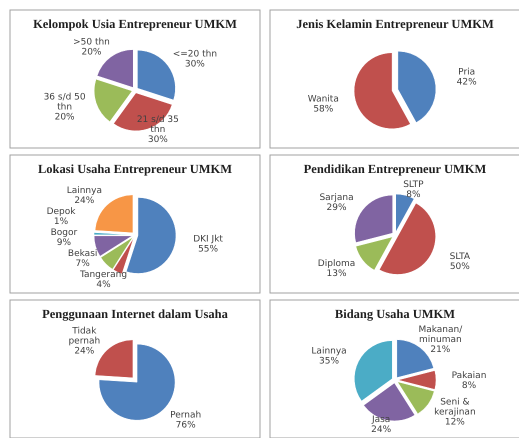 The width and height of the screenshot is (527, 446). I want to click on slice-label: SLTA, so click(460, 257).